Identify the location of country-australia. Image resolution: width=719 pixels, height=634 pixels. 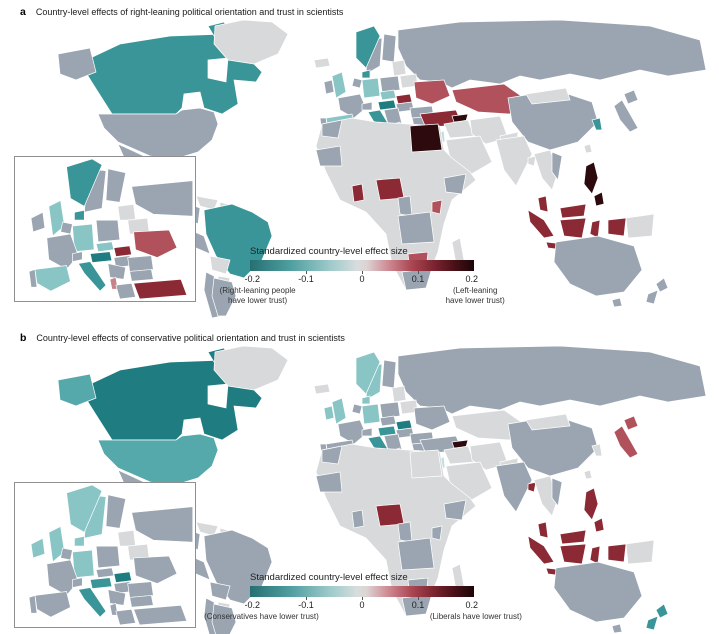
(617, 302).